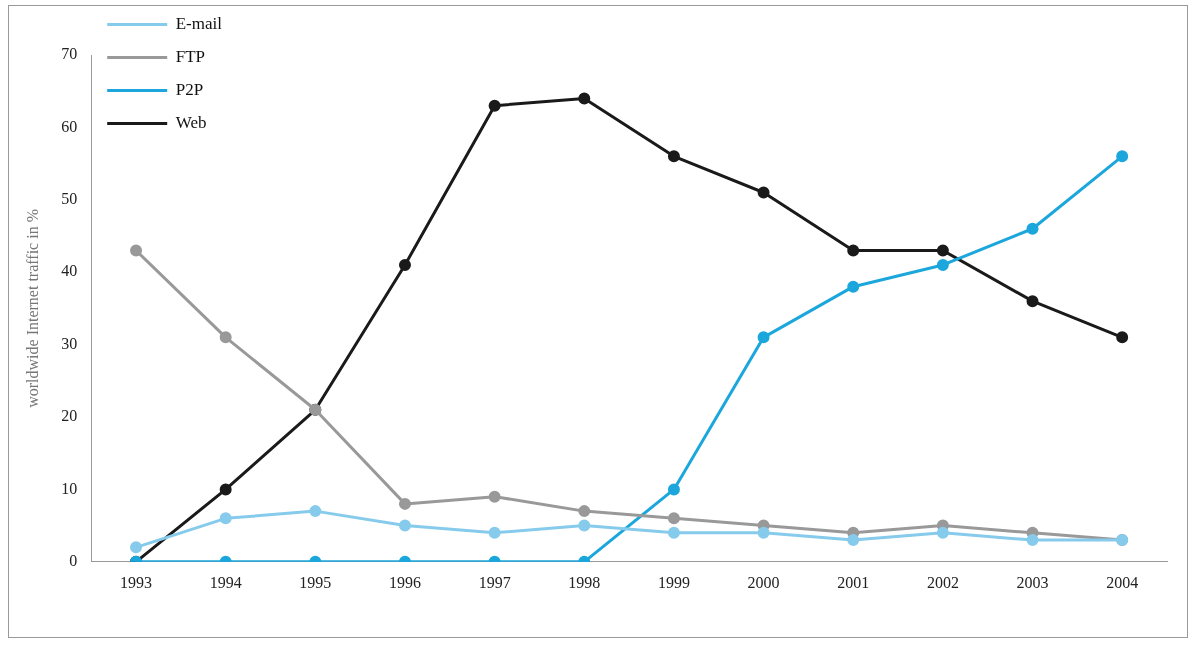  I want to click on x-tick-label: 1996, so click(404, 582).